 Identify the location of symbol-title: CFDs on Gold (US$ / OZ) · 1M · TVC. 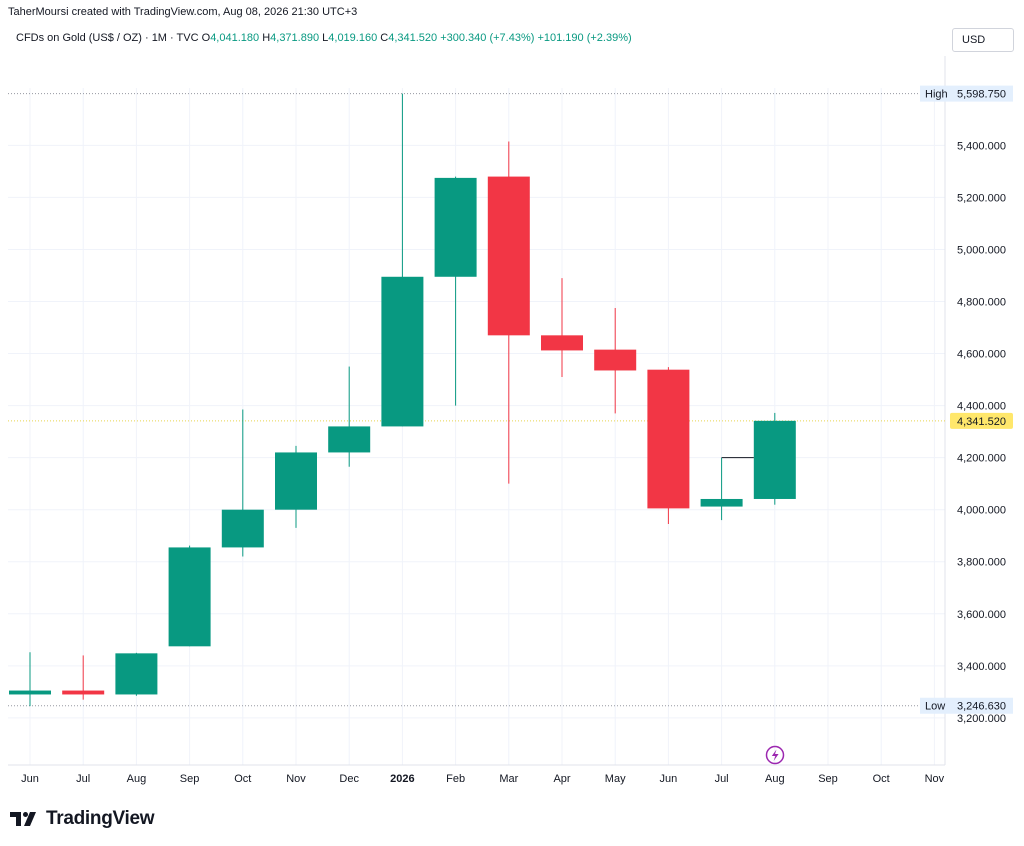
(107, 38).